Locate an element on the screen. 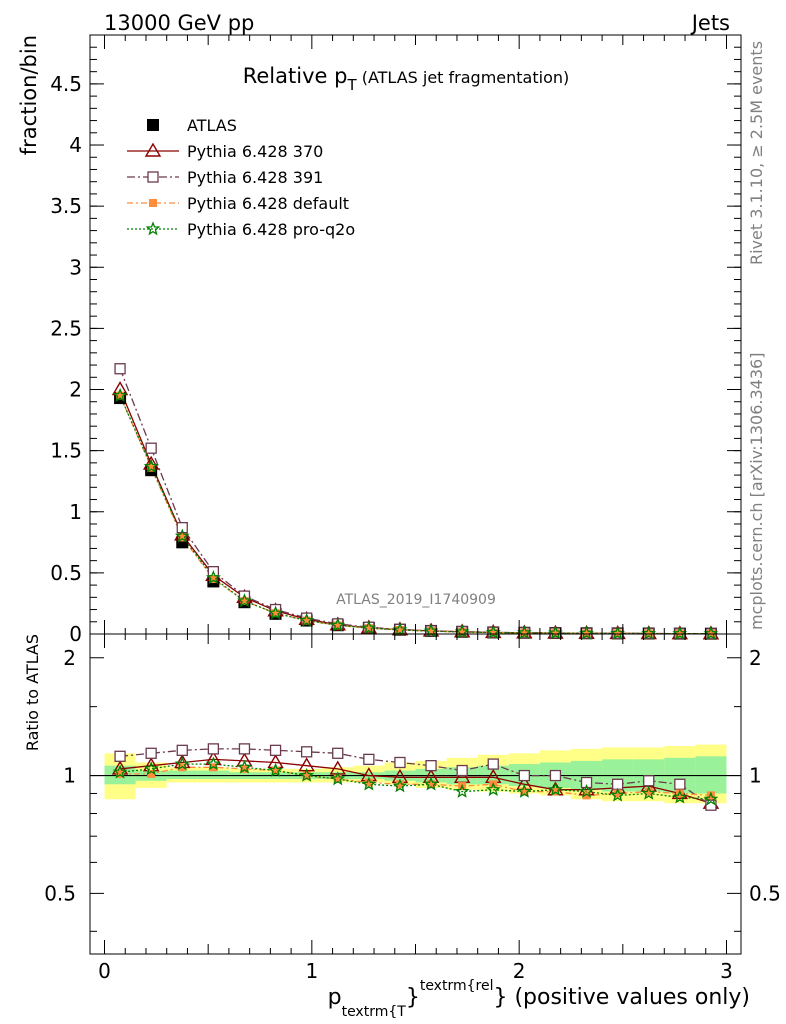 This screenshot has width=786, height=1024. legend-marker-pdef is located at coordinates (153, 203).